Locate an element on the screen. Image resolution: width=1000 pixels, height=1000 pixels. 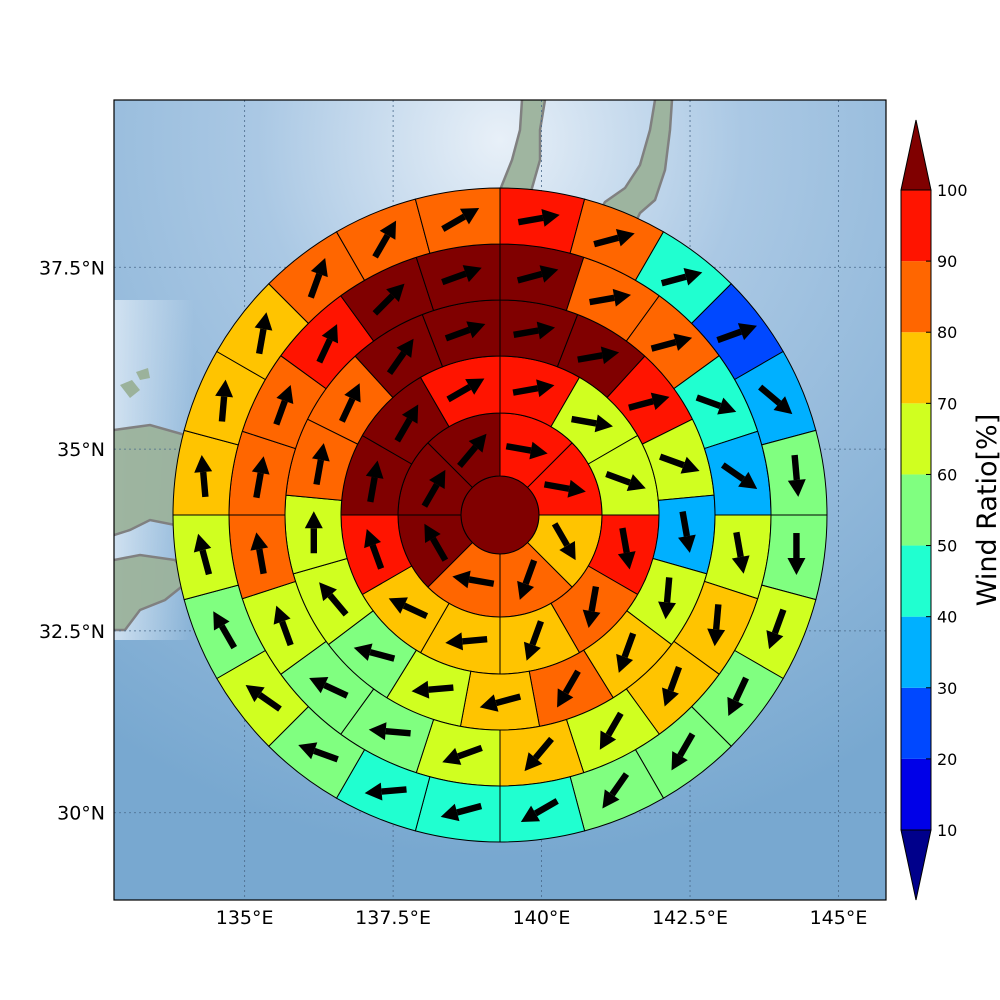
x-tick-label: 135°E is located at coordinates (245, 918).